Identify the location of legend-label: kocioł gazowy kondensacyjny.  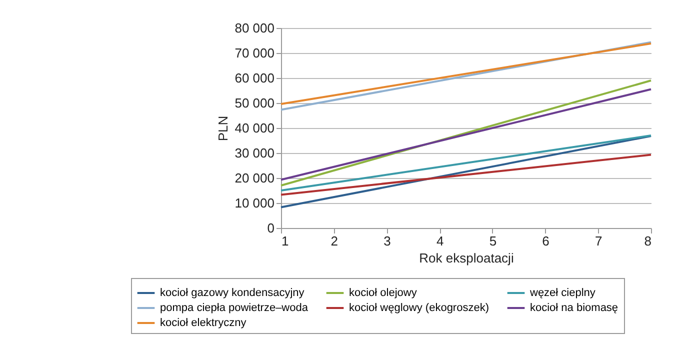
(232, 293).